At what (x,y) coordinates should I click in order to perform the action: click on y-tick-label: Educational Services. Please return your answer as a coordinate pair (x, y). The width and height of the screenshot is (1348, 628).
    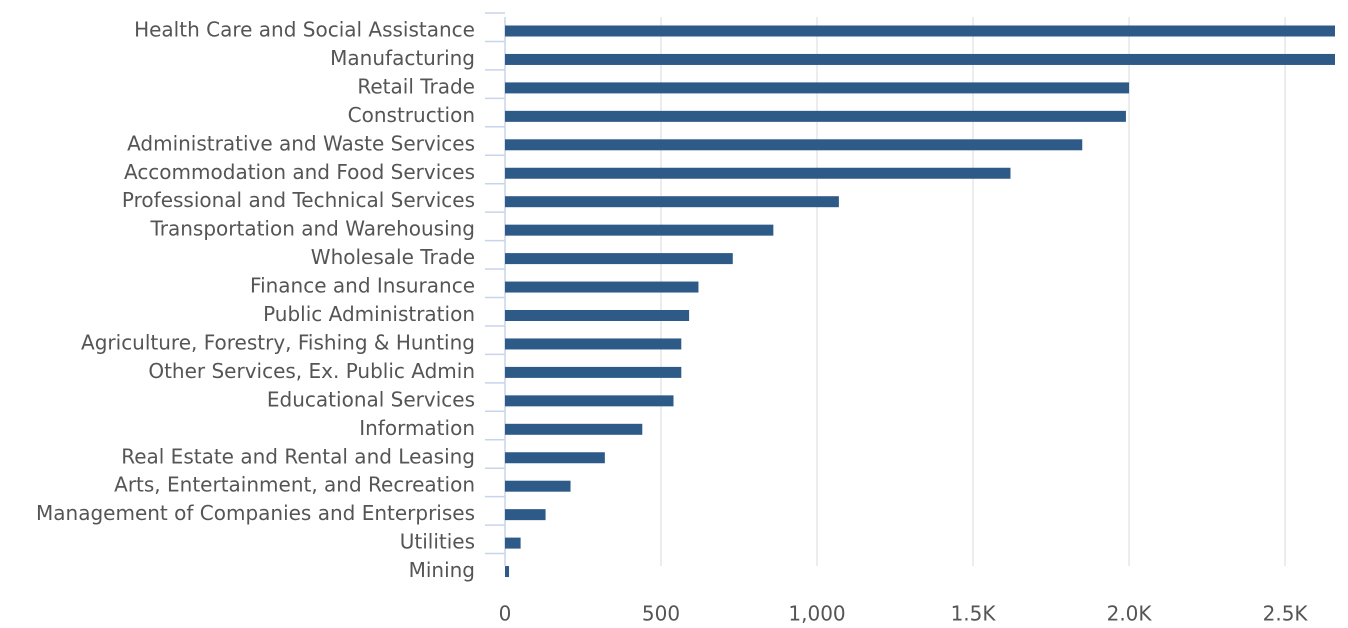
    Looking at the image, I should click on (371, 399).